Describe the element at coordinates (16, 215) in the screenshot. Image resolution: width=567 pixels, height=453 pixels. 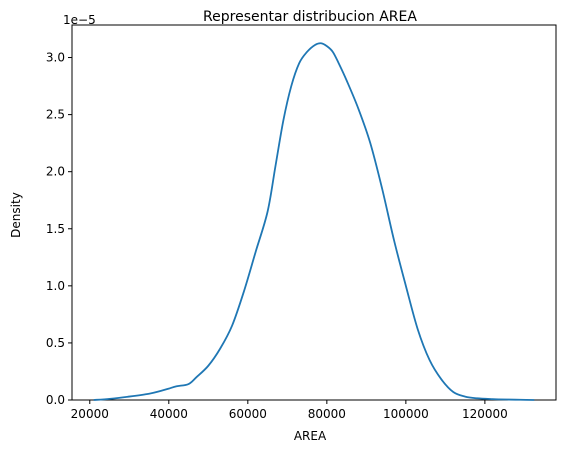
I see `y-axis-label: Density` at that location.